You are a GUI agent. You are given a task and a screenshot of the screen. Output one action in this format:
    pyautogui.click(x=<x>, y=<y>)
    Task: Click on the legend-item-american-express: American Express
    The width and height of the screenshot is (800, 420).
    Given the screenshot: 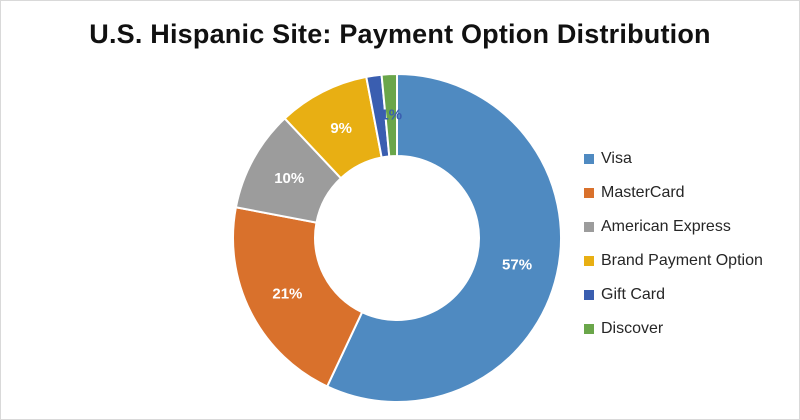 What is the action you would take?
    pyautogui.click(x=689, y=227)
    